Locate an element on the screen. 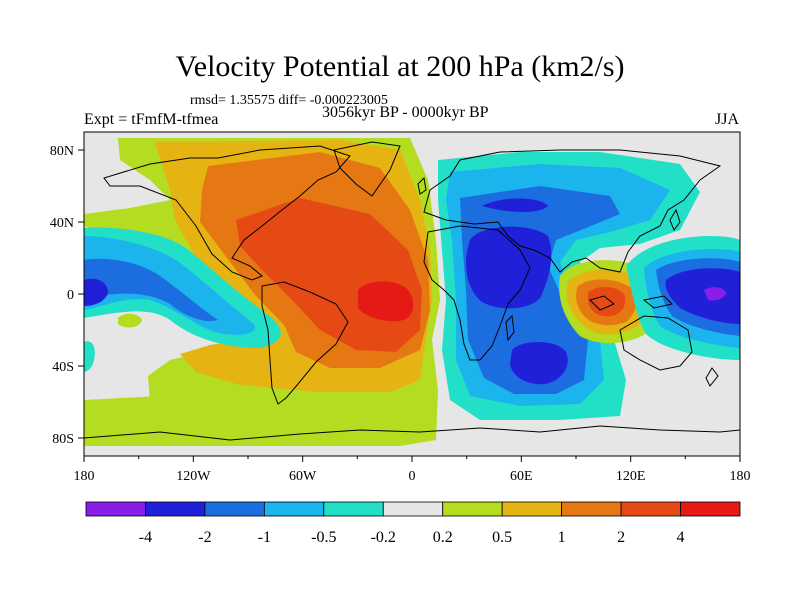  colorbar-label: 2 is located at coordinates (621, 537).